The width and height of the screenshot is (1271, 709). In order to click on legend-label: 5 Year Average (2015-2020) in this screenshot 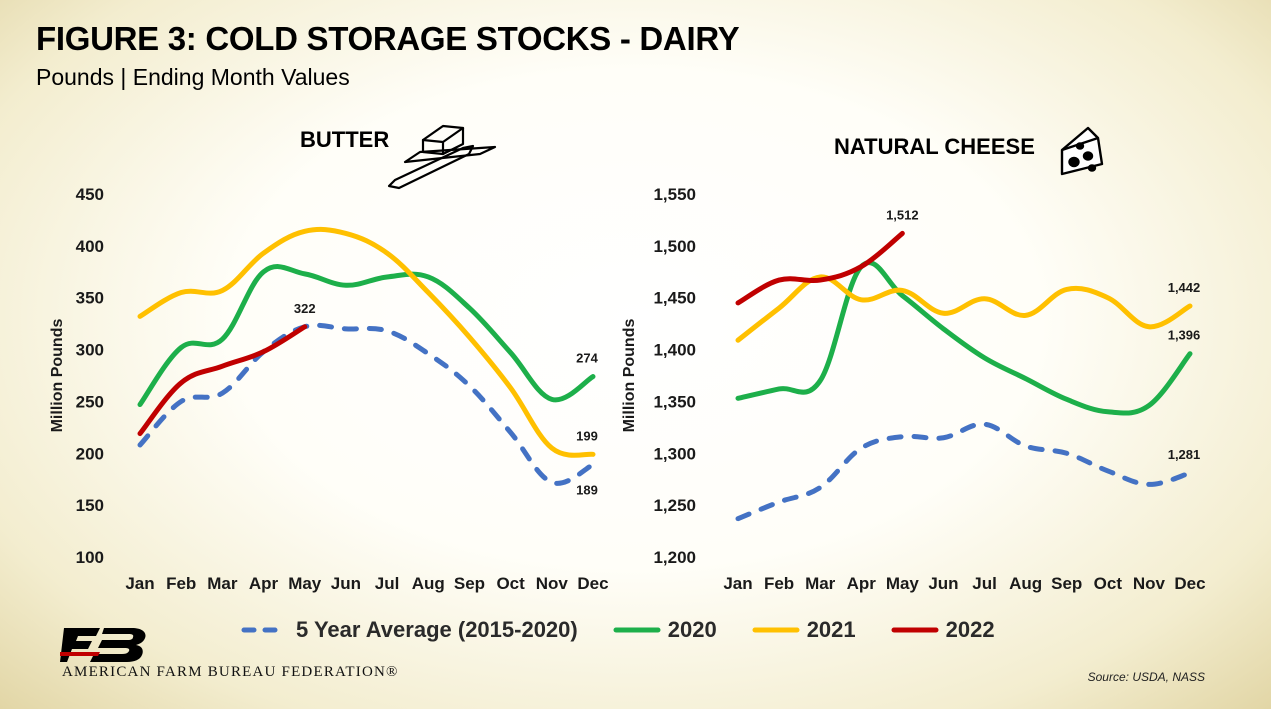, I will do `click(437, 629)`.